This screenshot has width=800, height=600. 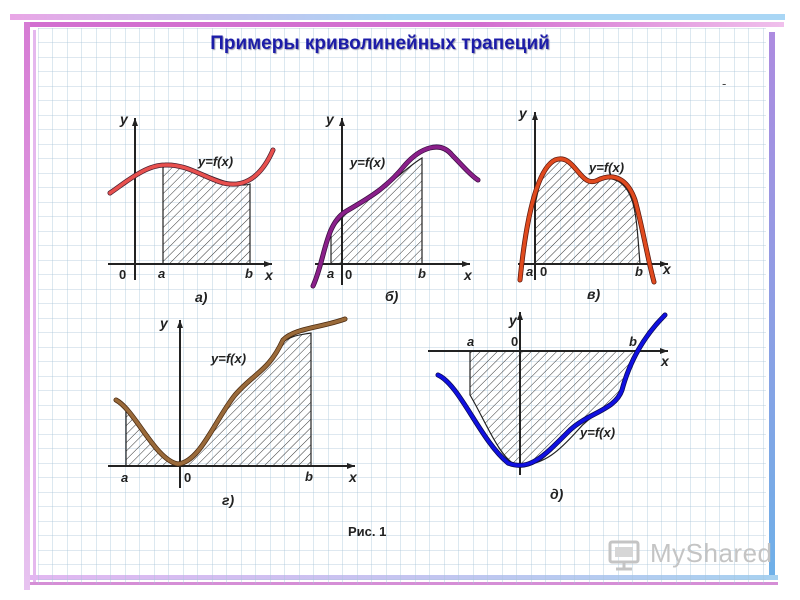 I want to click on panel-a-origin-label: 0, so click(x=122, y=274).